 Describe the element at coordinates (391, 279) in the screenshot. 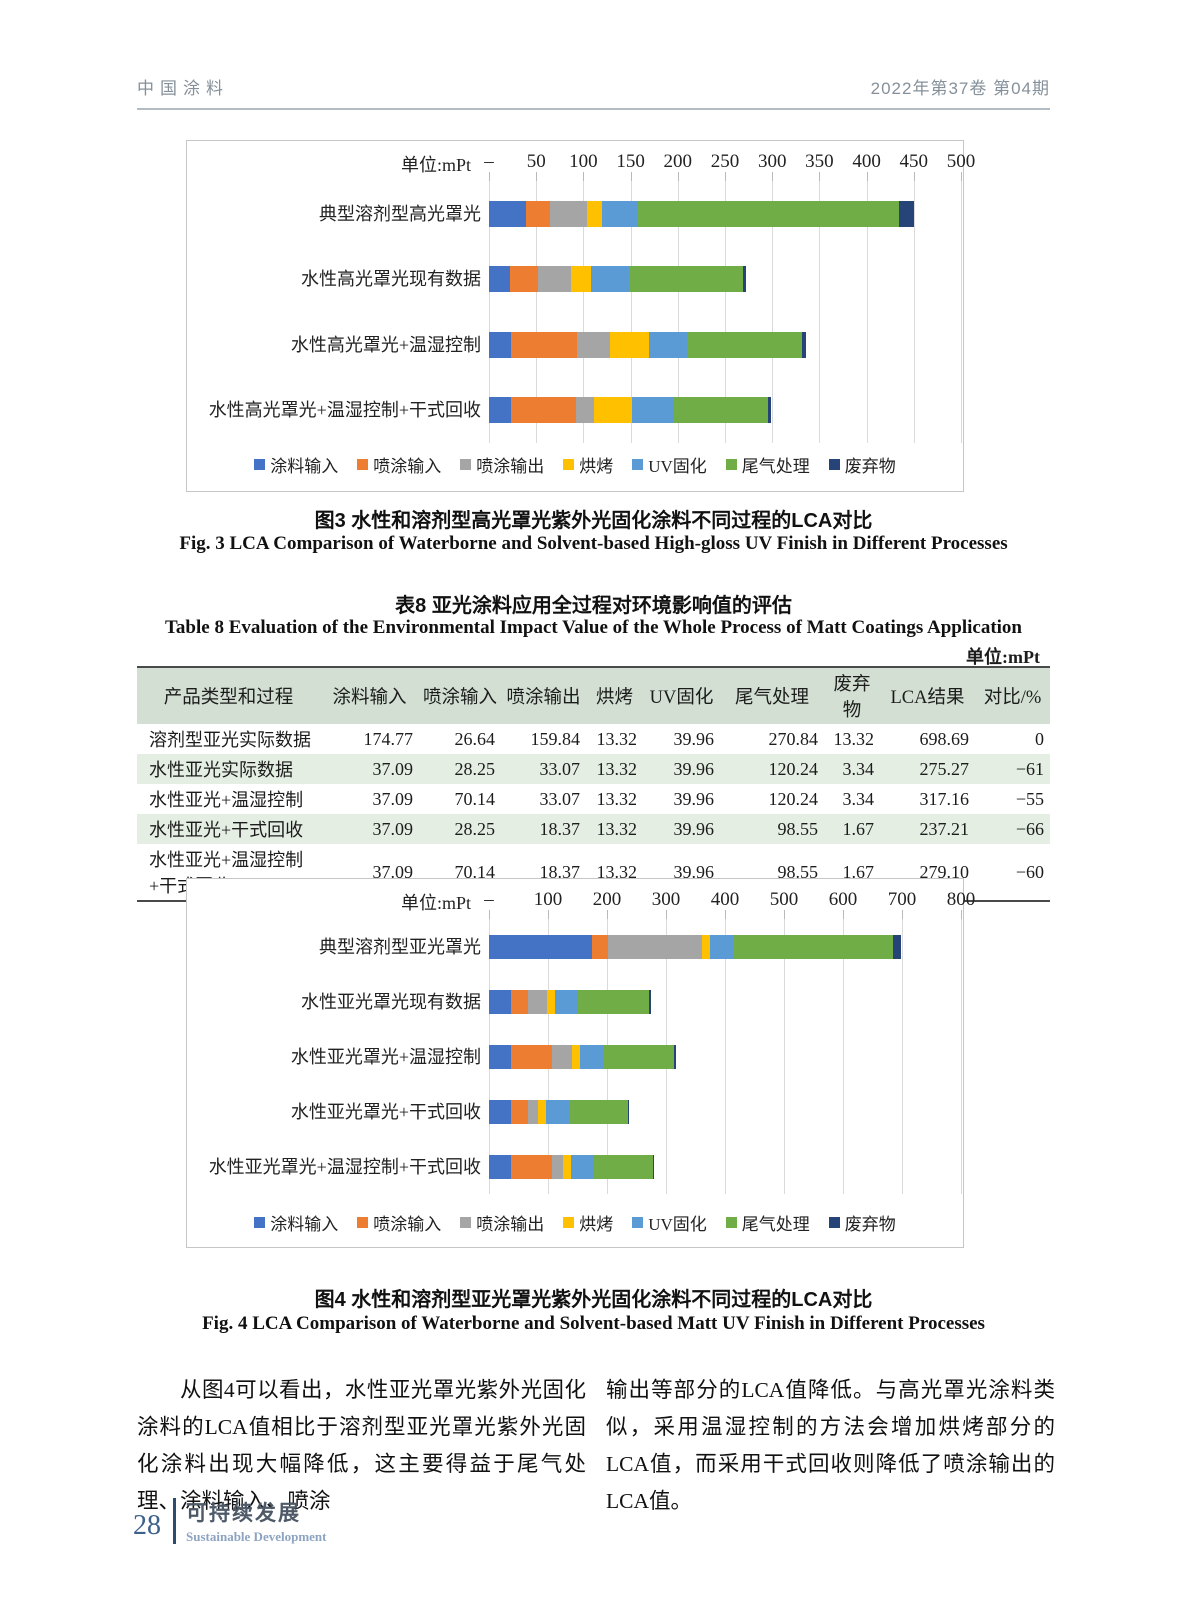

I see `category-label: 水性高光罩光现有数据` at that location.